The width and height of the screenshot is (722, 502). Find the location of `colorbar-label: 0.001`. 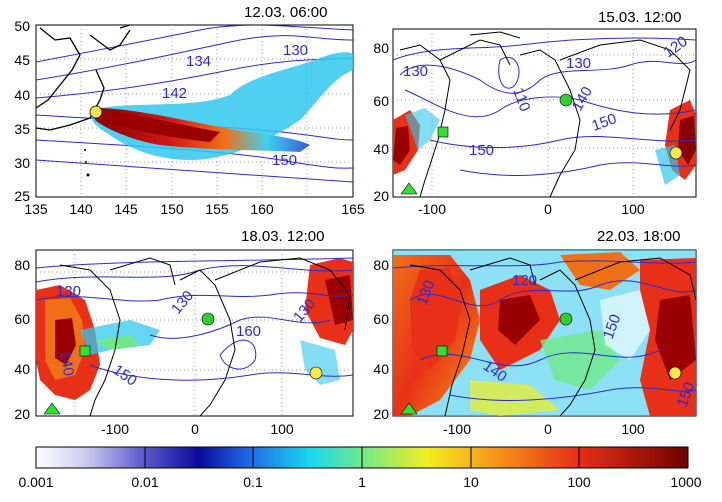

colorbar-label: 0.001 is located at coordinates (36, 482).